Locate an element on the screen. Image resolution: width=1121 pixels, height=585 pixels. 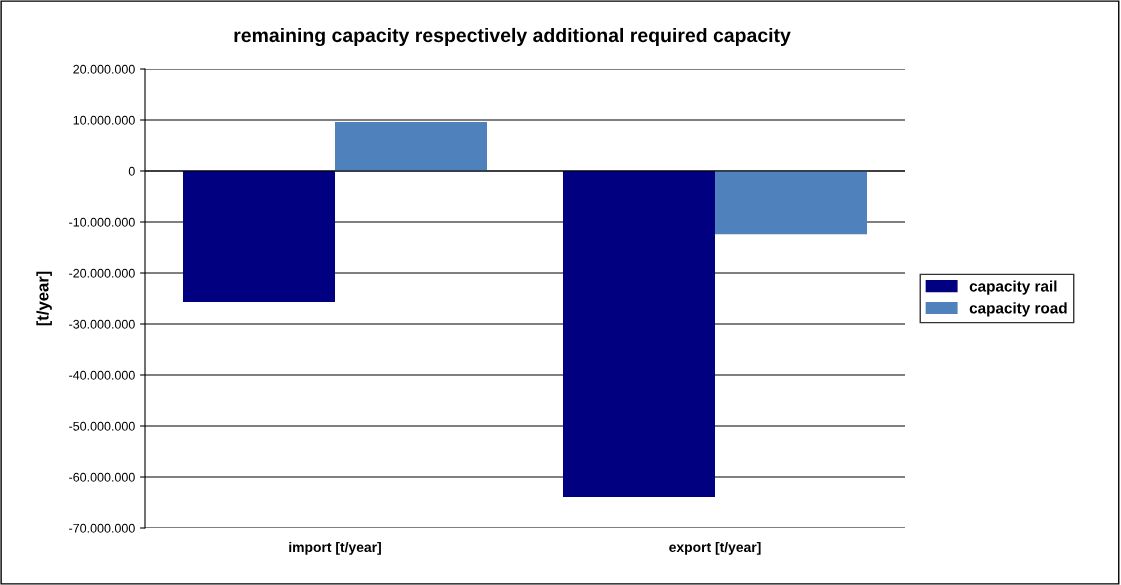
y-tick-label: -20.000.000 is located at coordinates (102, 273).